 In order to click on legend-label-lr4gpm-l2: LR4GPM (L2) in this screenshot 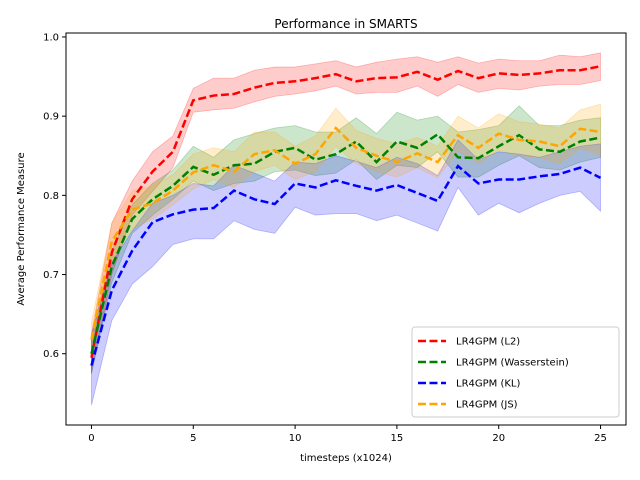, I will do `click(488, 342)`.